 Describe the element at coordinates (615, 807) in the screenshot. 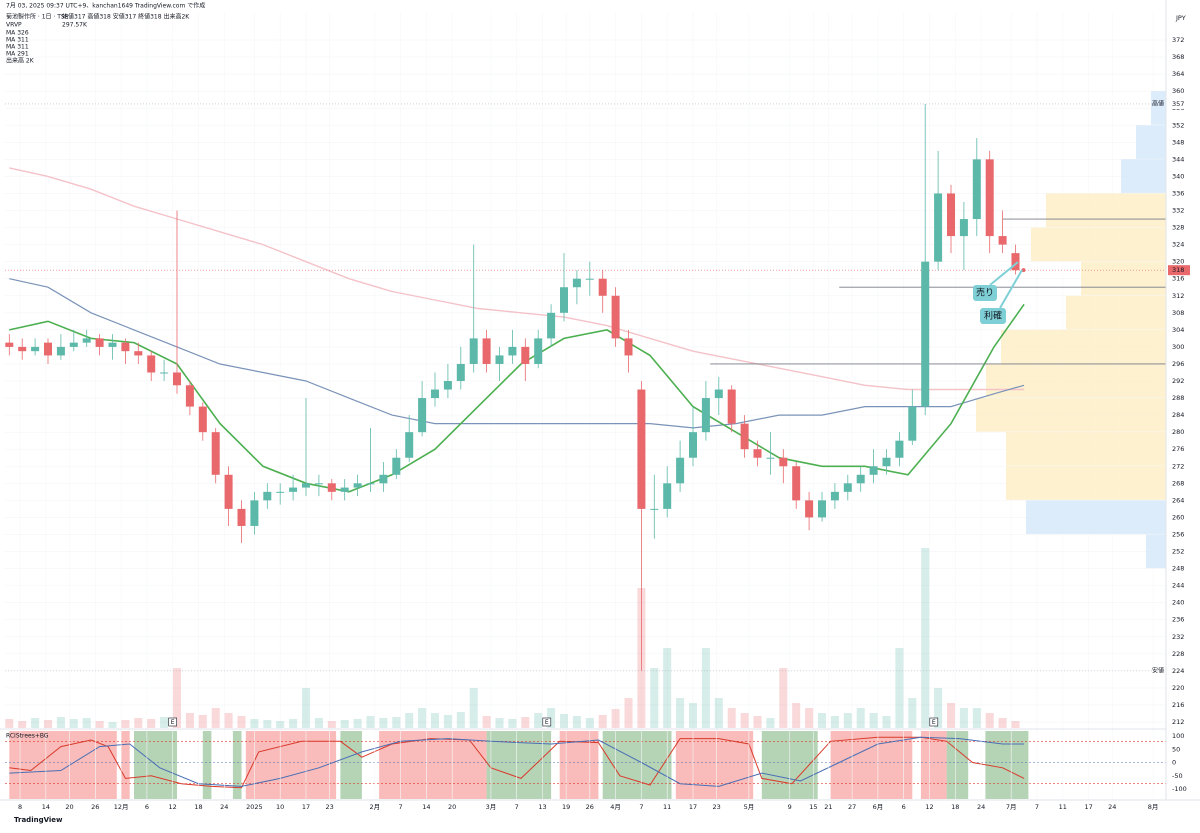

I see `x-tick-label: 4月` at that location.